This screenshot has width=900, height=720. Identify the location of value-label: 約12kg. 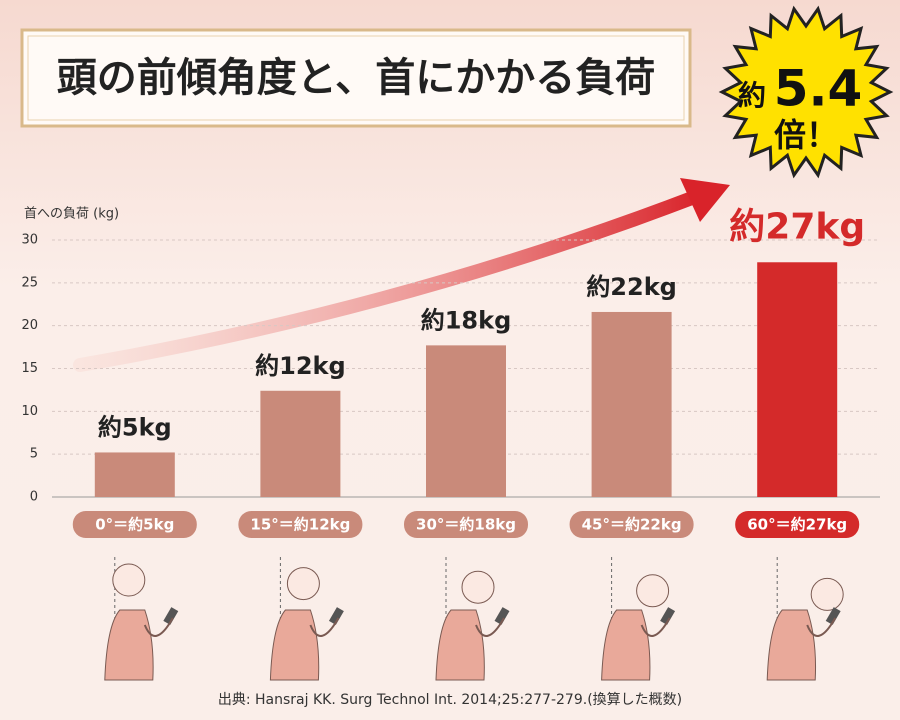
(300, 366).